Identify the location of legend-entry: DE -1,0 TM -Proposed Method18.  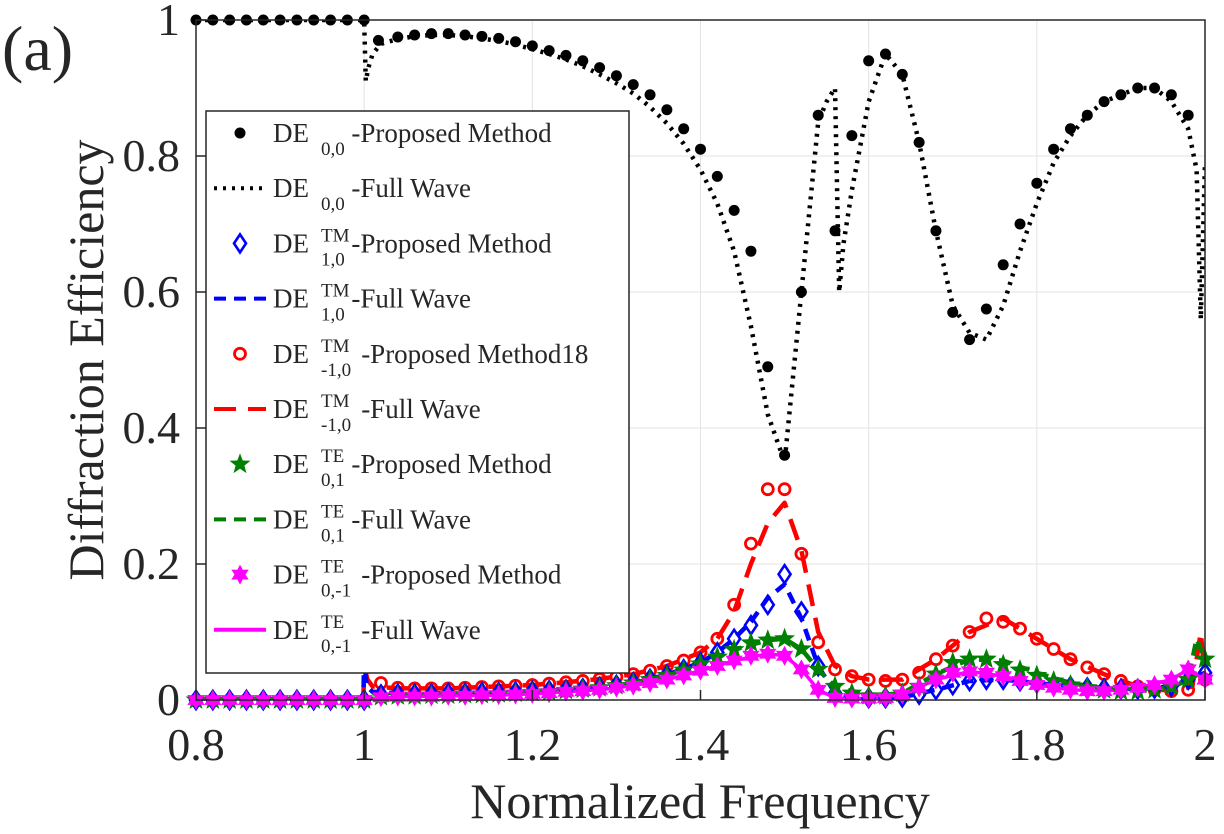
(410, 358).